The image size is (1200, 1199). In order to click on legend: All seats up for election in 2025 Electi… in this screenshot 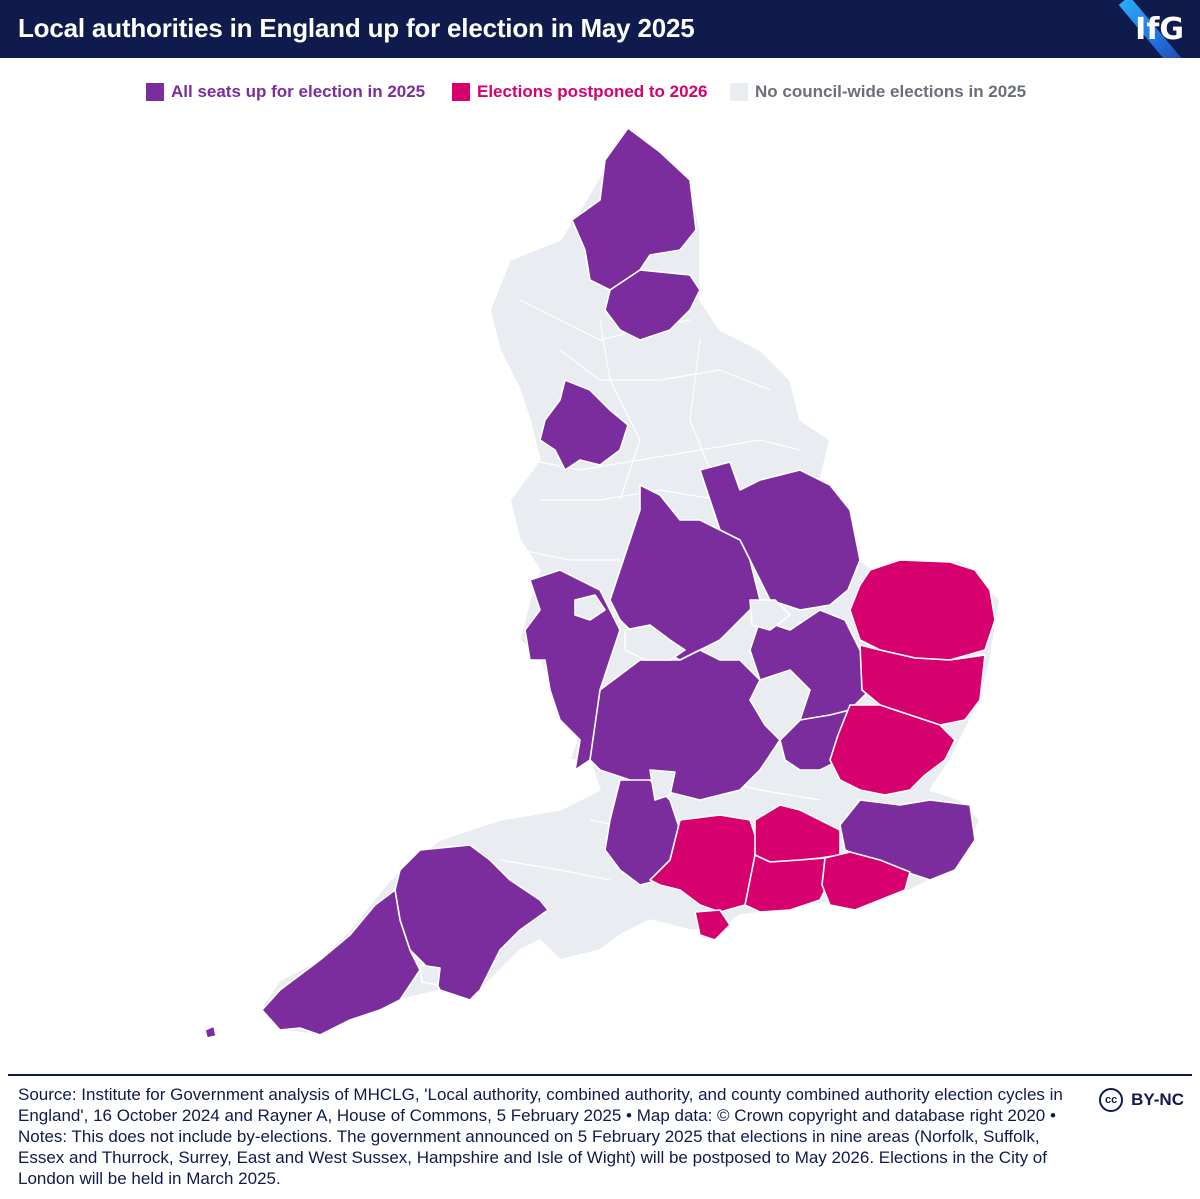, I will do `click(600, 92)`.